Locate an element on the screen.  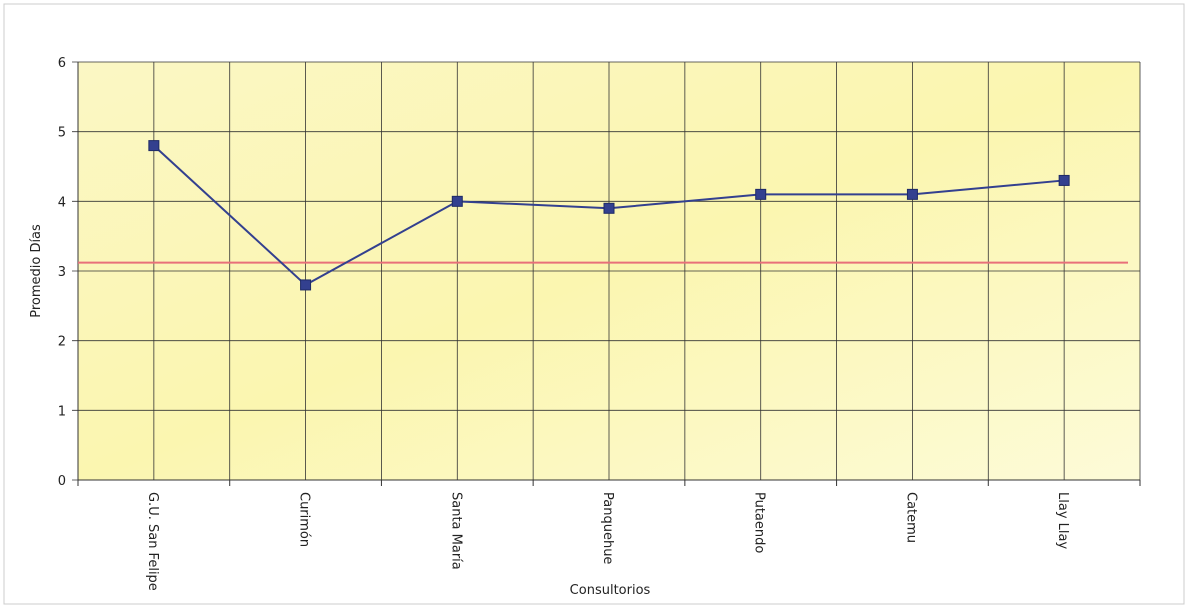
x-tick-label: Curimón is located at coordinates (304, 519).